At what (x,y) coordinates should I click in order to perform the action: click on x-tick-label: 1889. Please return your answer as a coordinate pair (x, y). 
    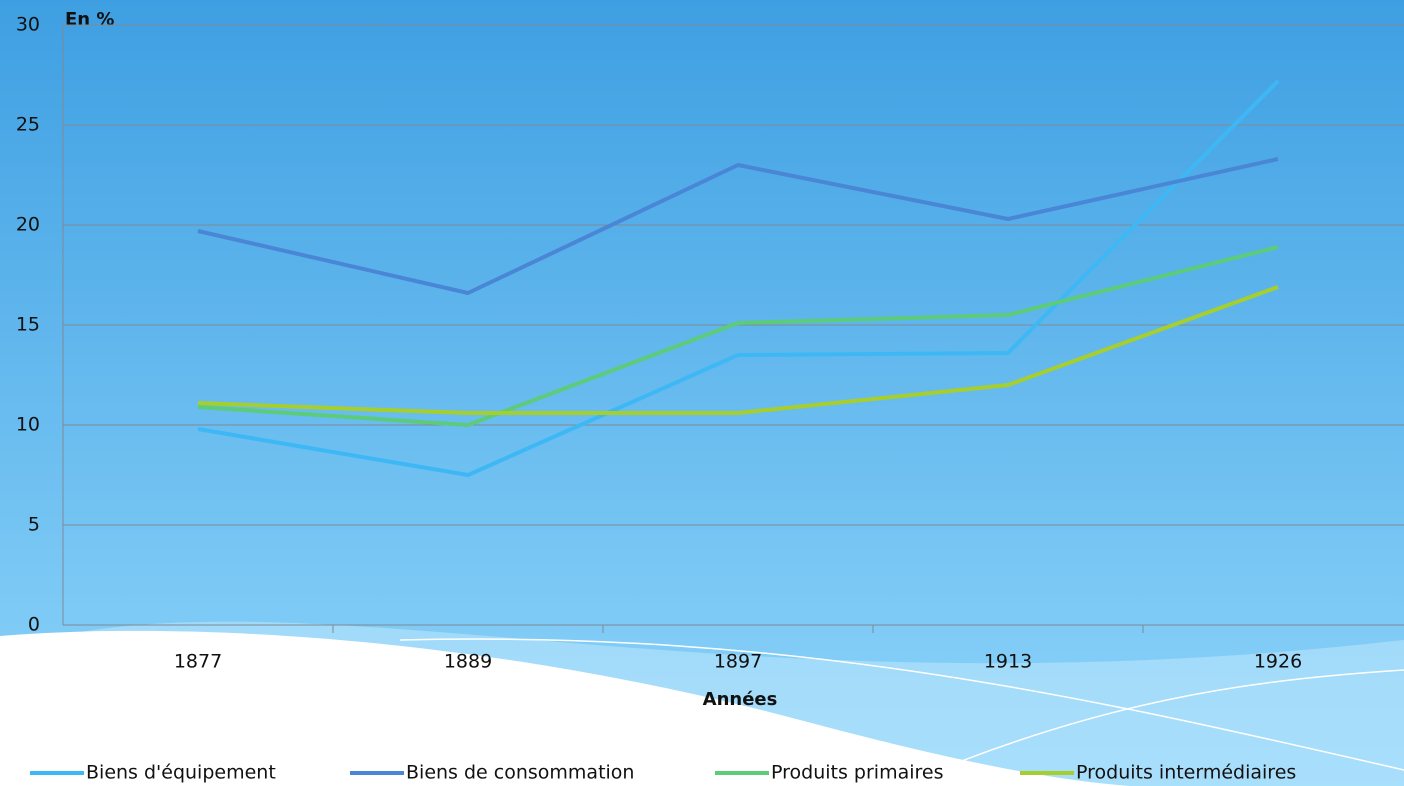
    Looking at the image, I should click on (468, 662).